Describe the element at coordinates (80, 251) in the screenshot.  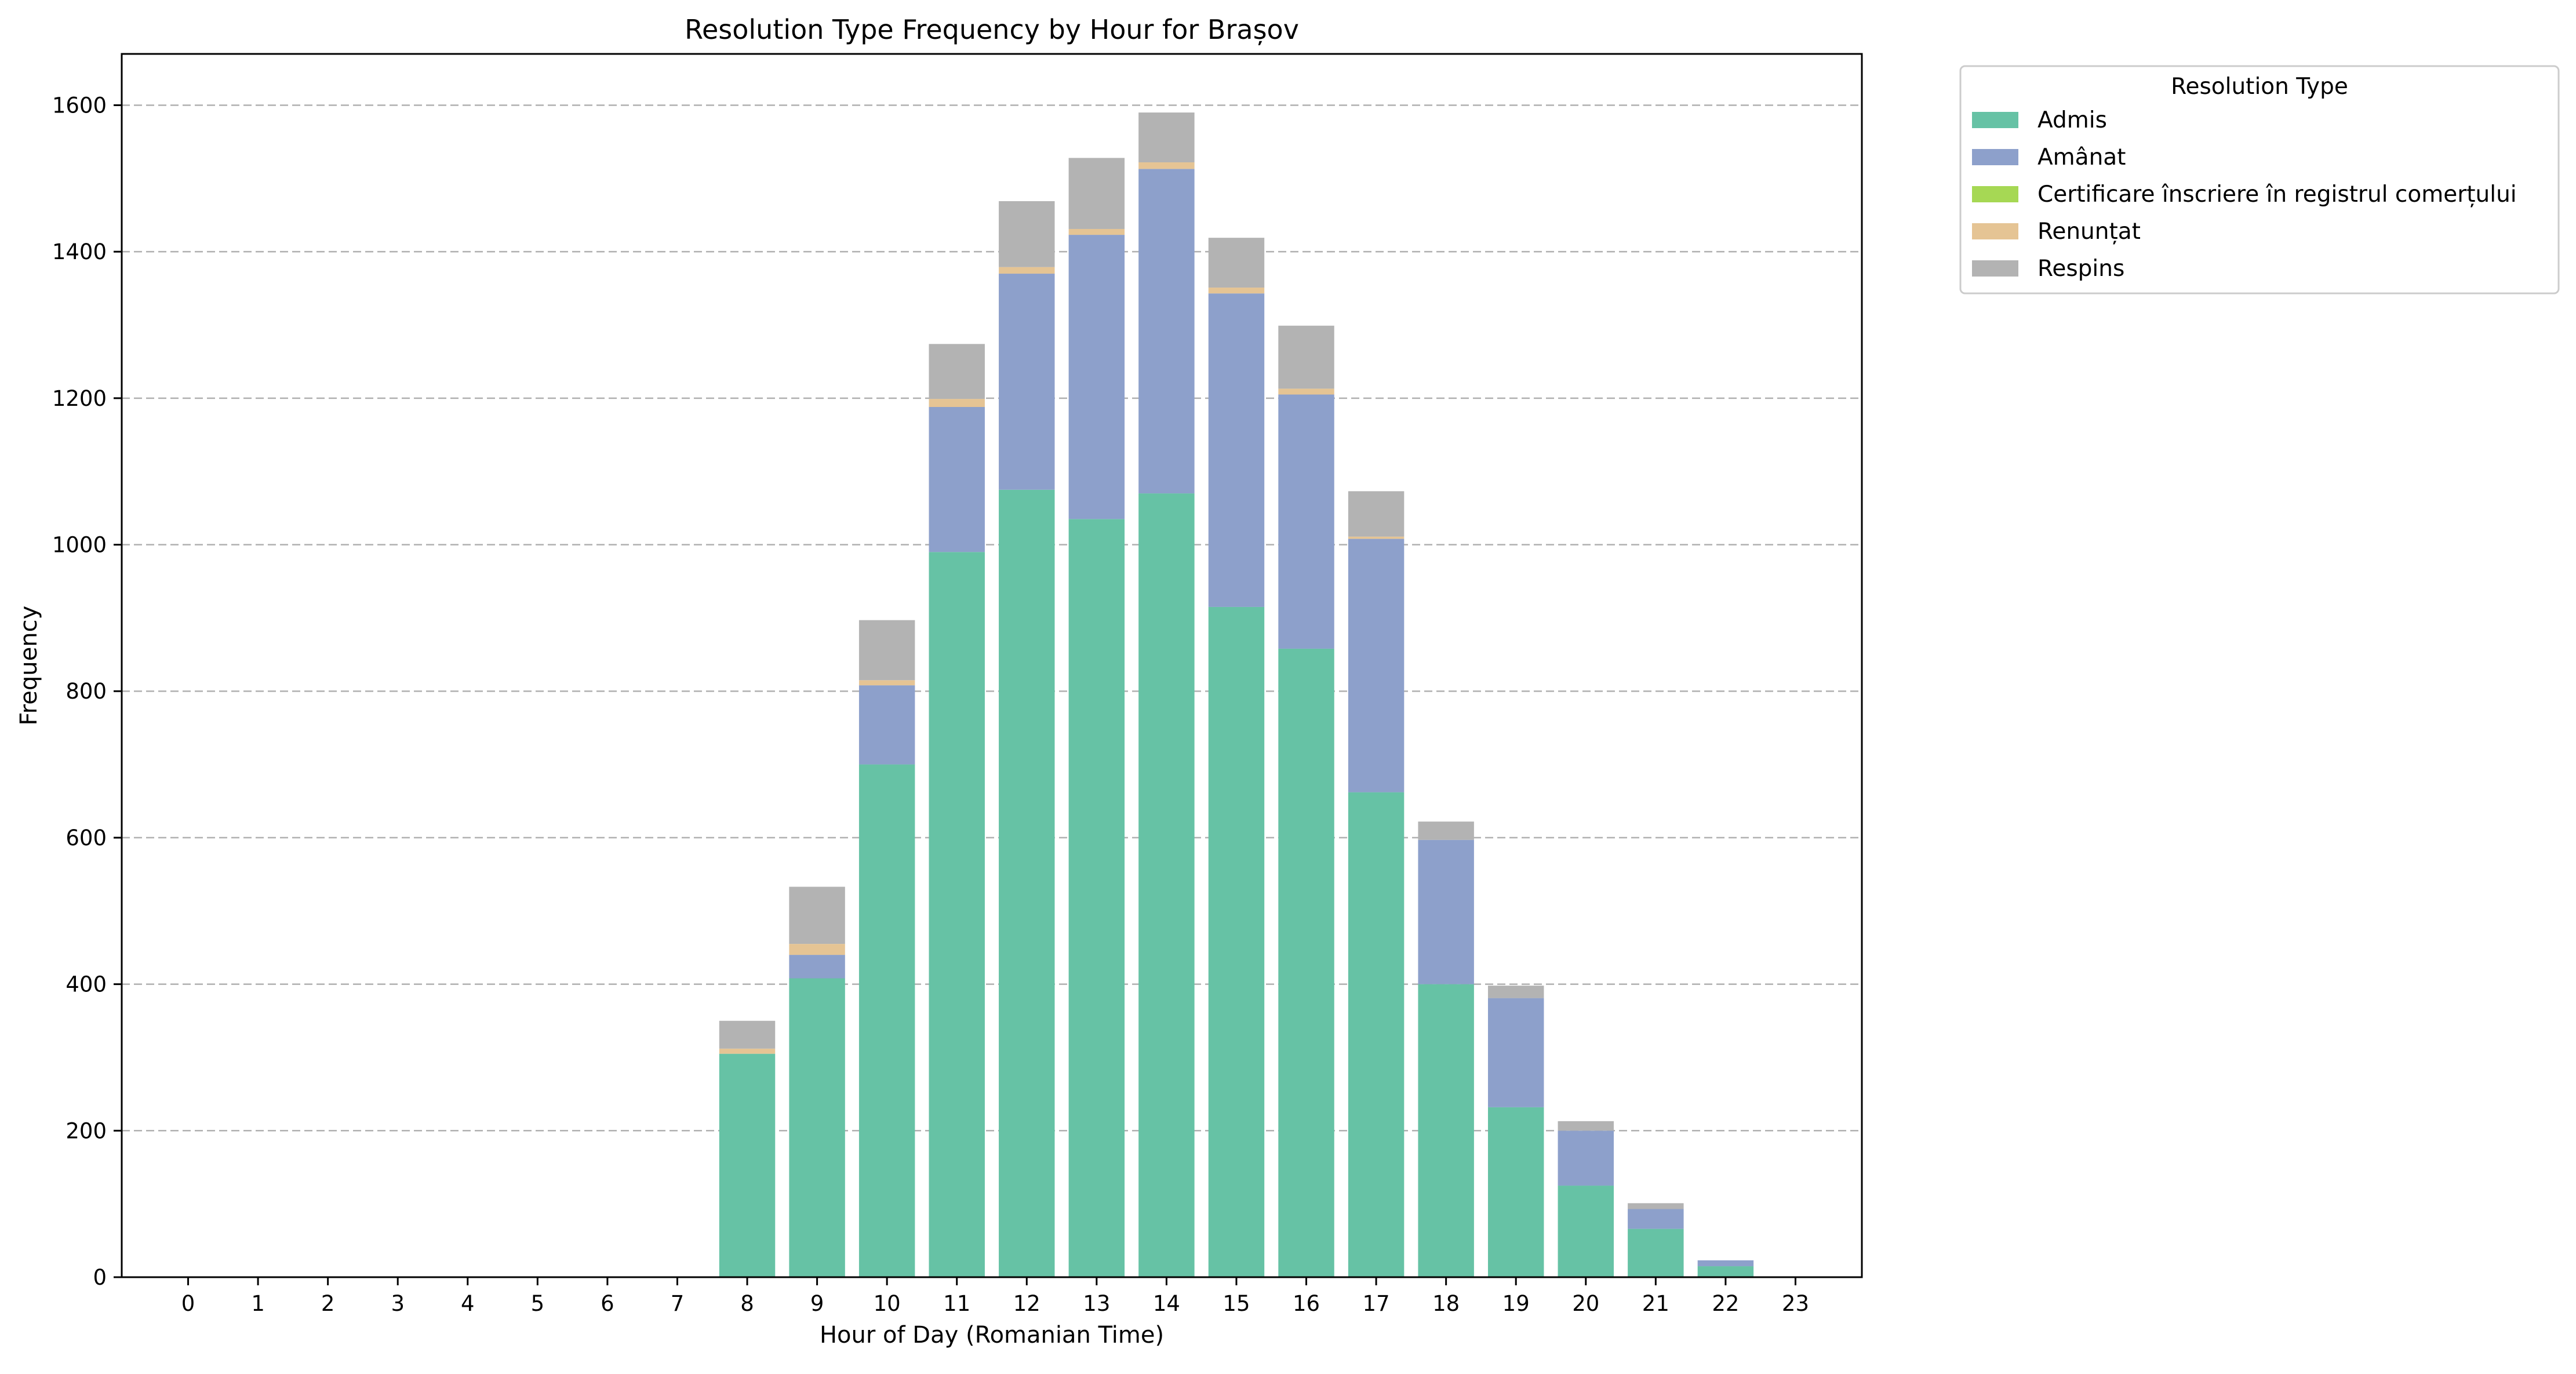
I see `y-tick-label: 1400` at that location.